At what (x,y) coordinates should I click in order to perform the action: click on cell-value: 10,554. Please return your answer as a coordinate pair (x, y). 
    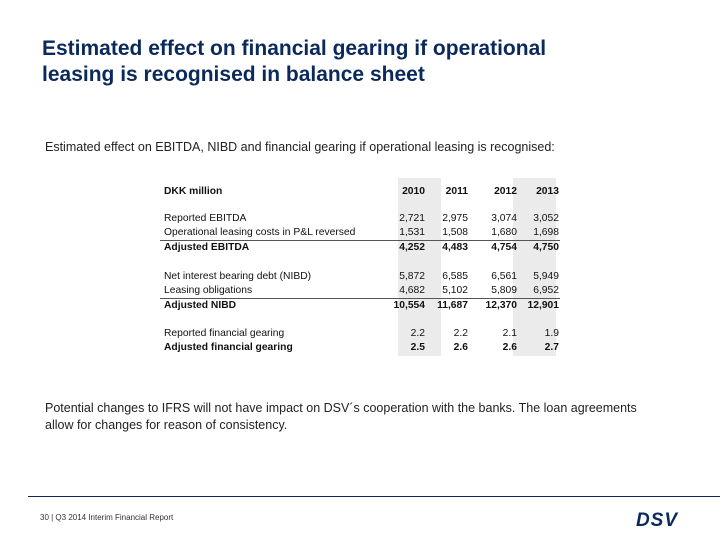
    Looking at the image, I should click on (409, 305).